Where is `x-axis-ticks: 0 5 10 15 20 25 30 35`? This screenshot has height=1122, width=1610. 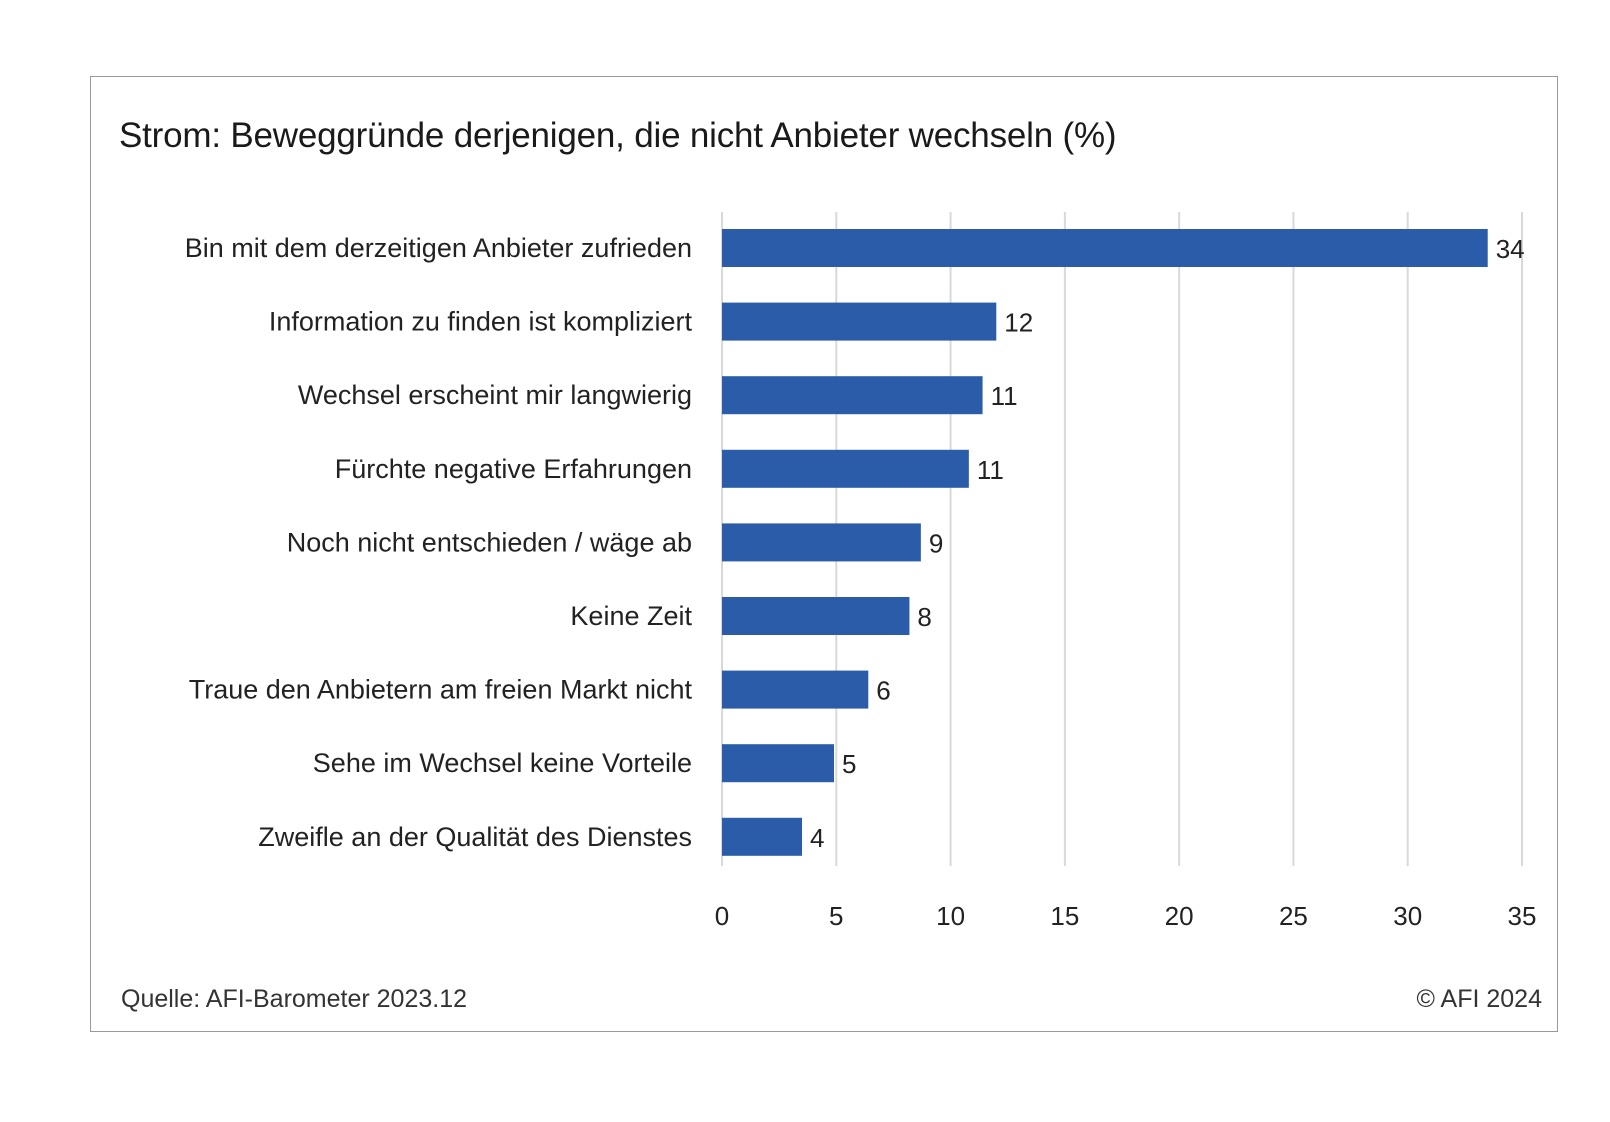
x-axis-ticks: 0 5 10 15 20 25 30 35 is located at coordinates (1126, 916).